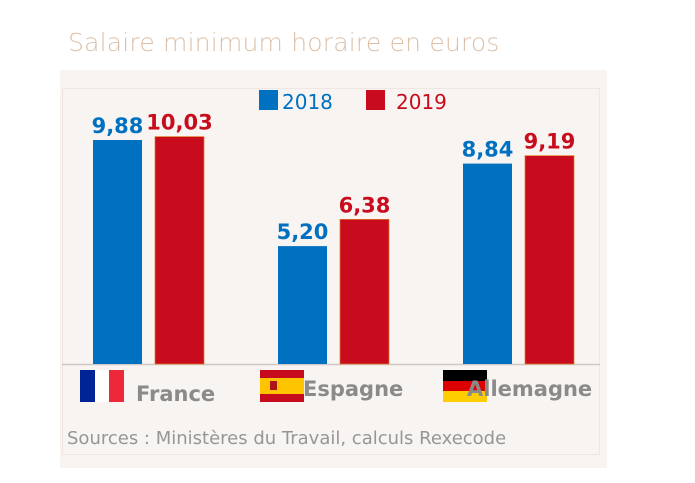 This screenshot has height=483, width=695. I want to click on bar-2019-espagne, so click(364, 292).